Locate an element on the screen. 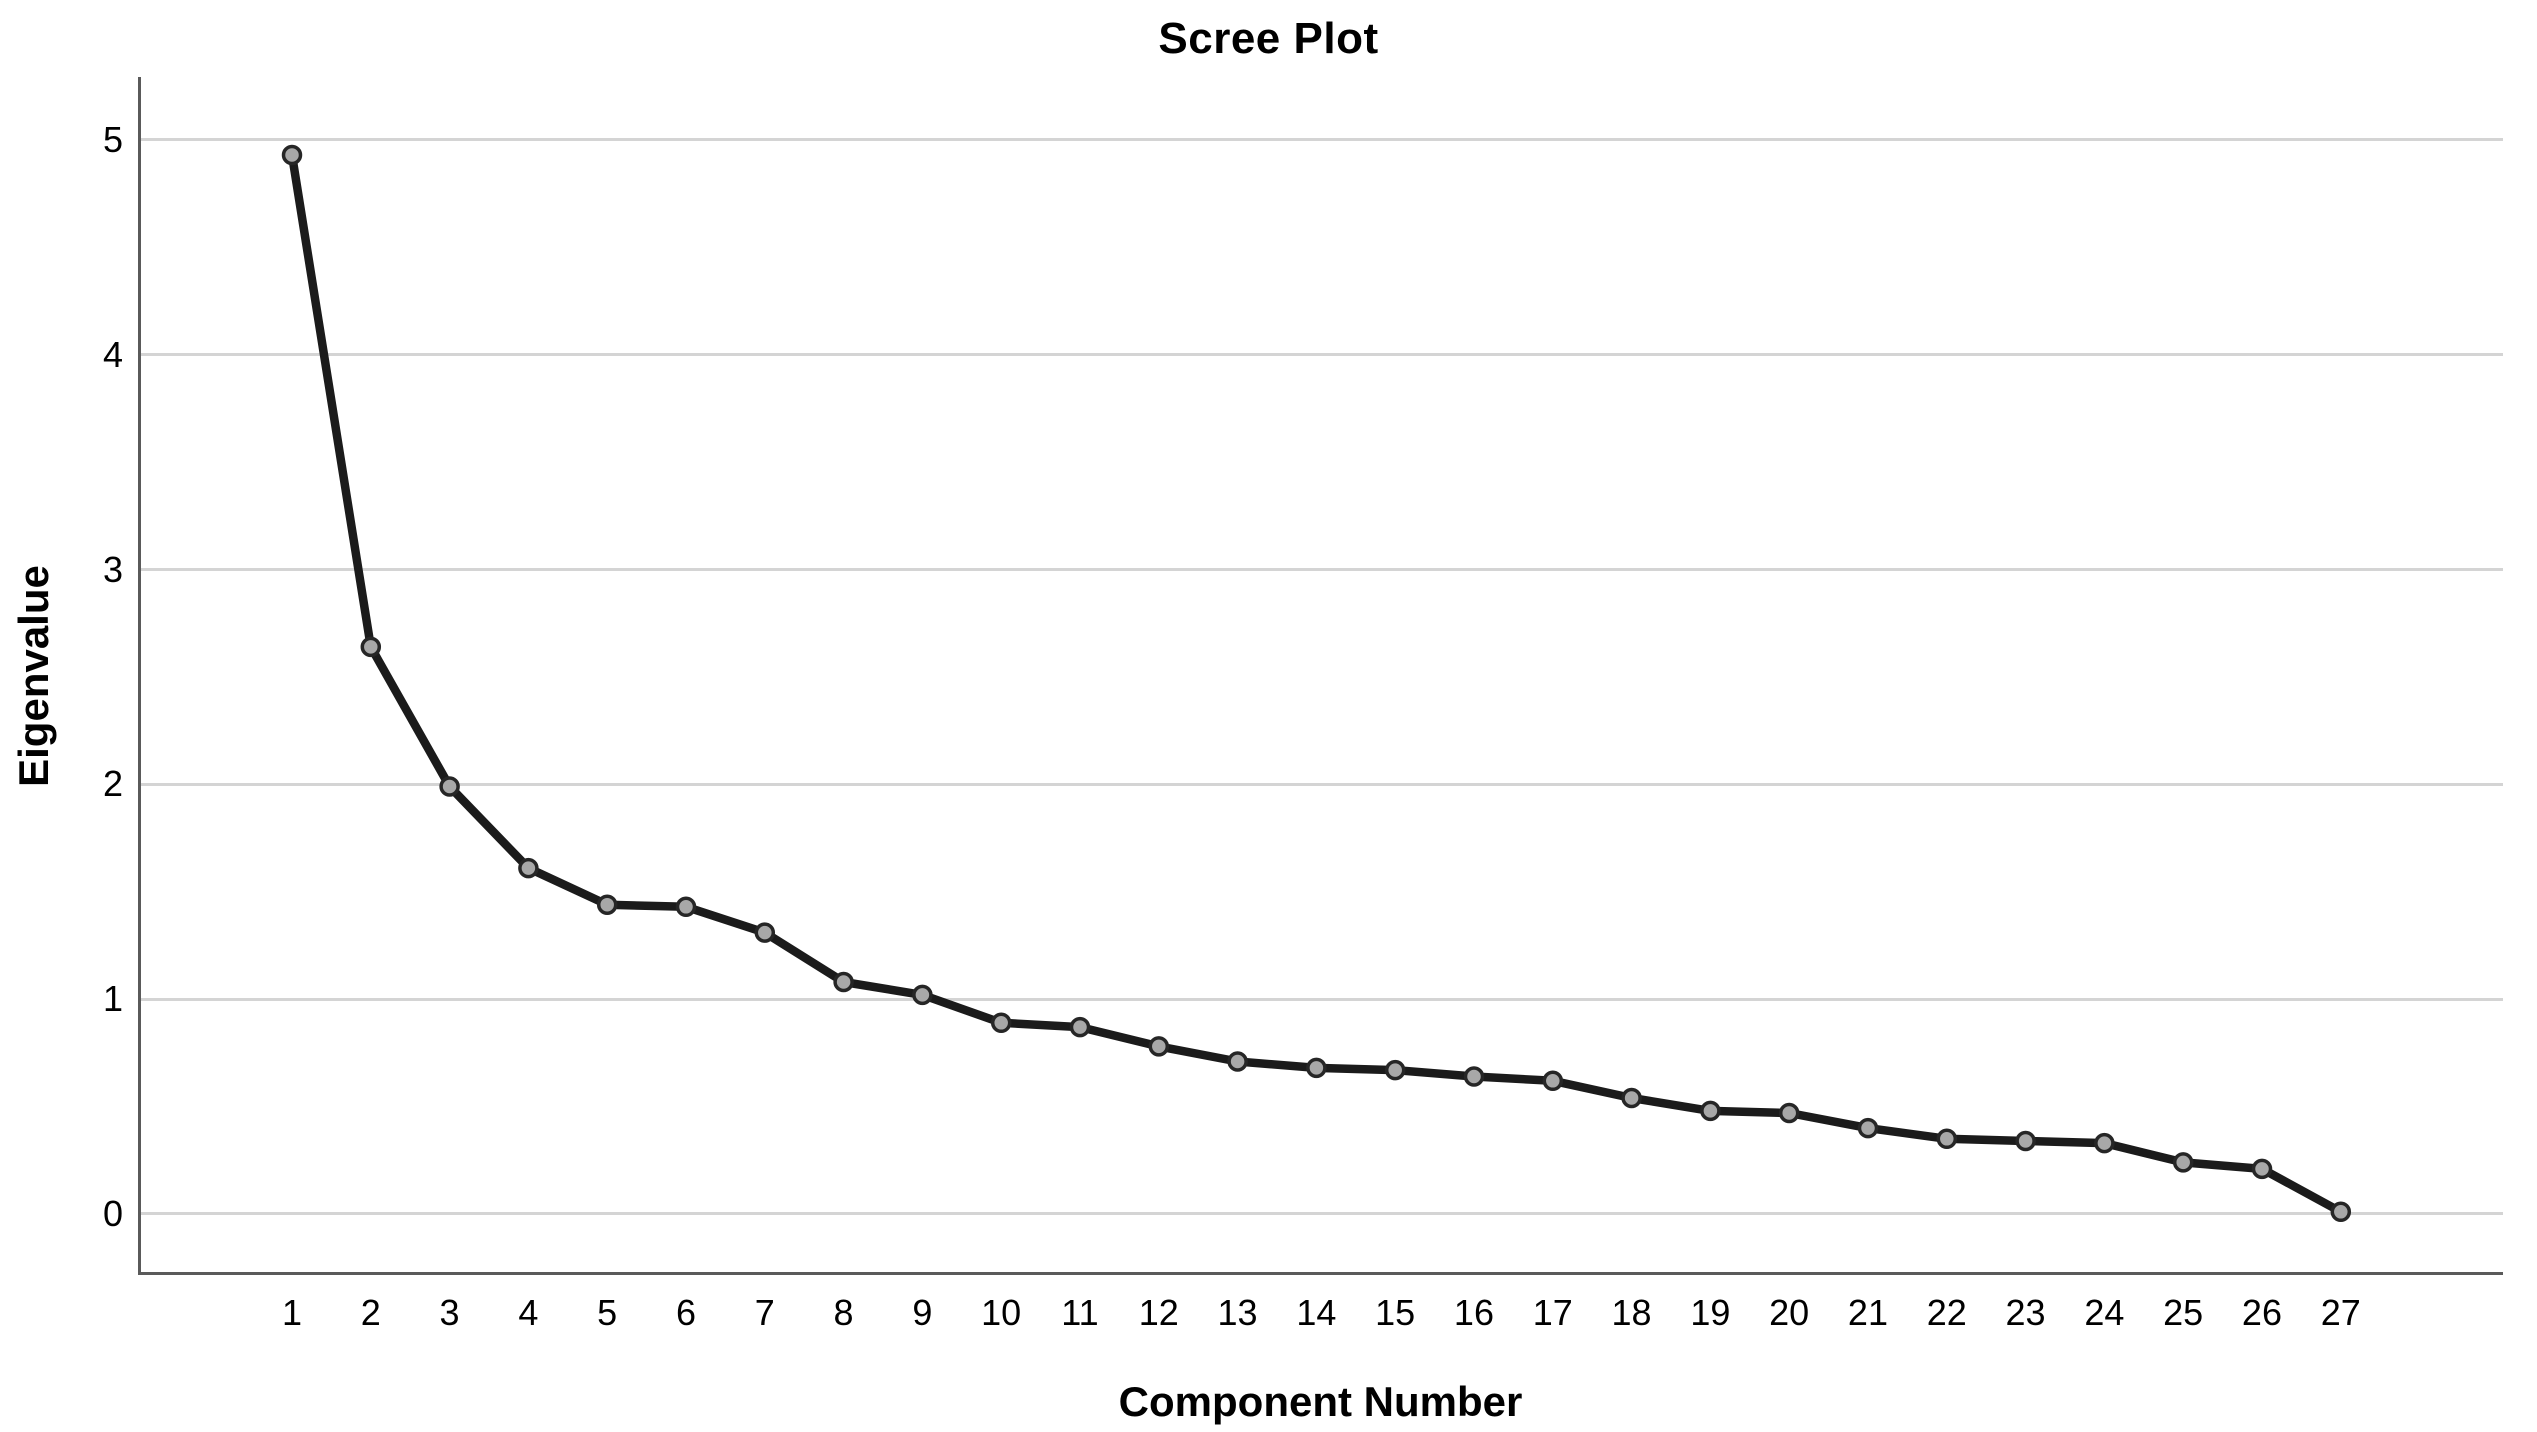 This screenshot has width=2537, height=1432. y-axis-line is located at coordinates (139, 676).